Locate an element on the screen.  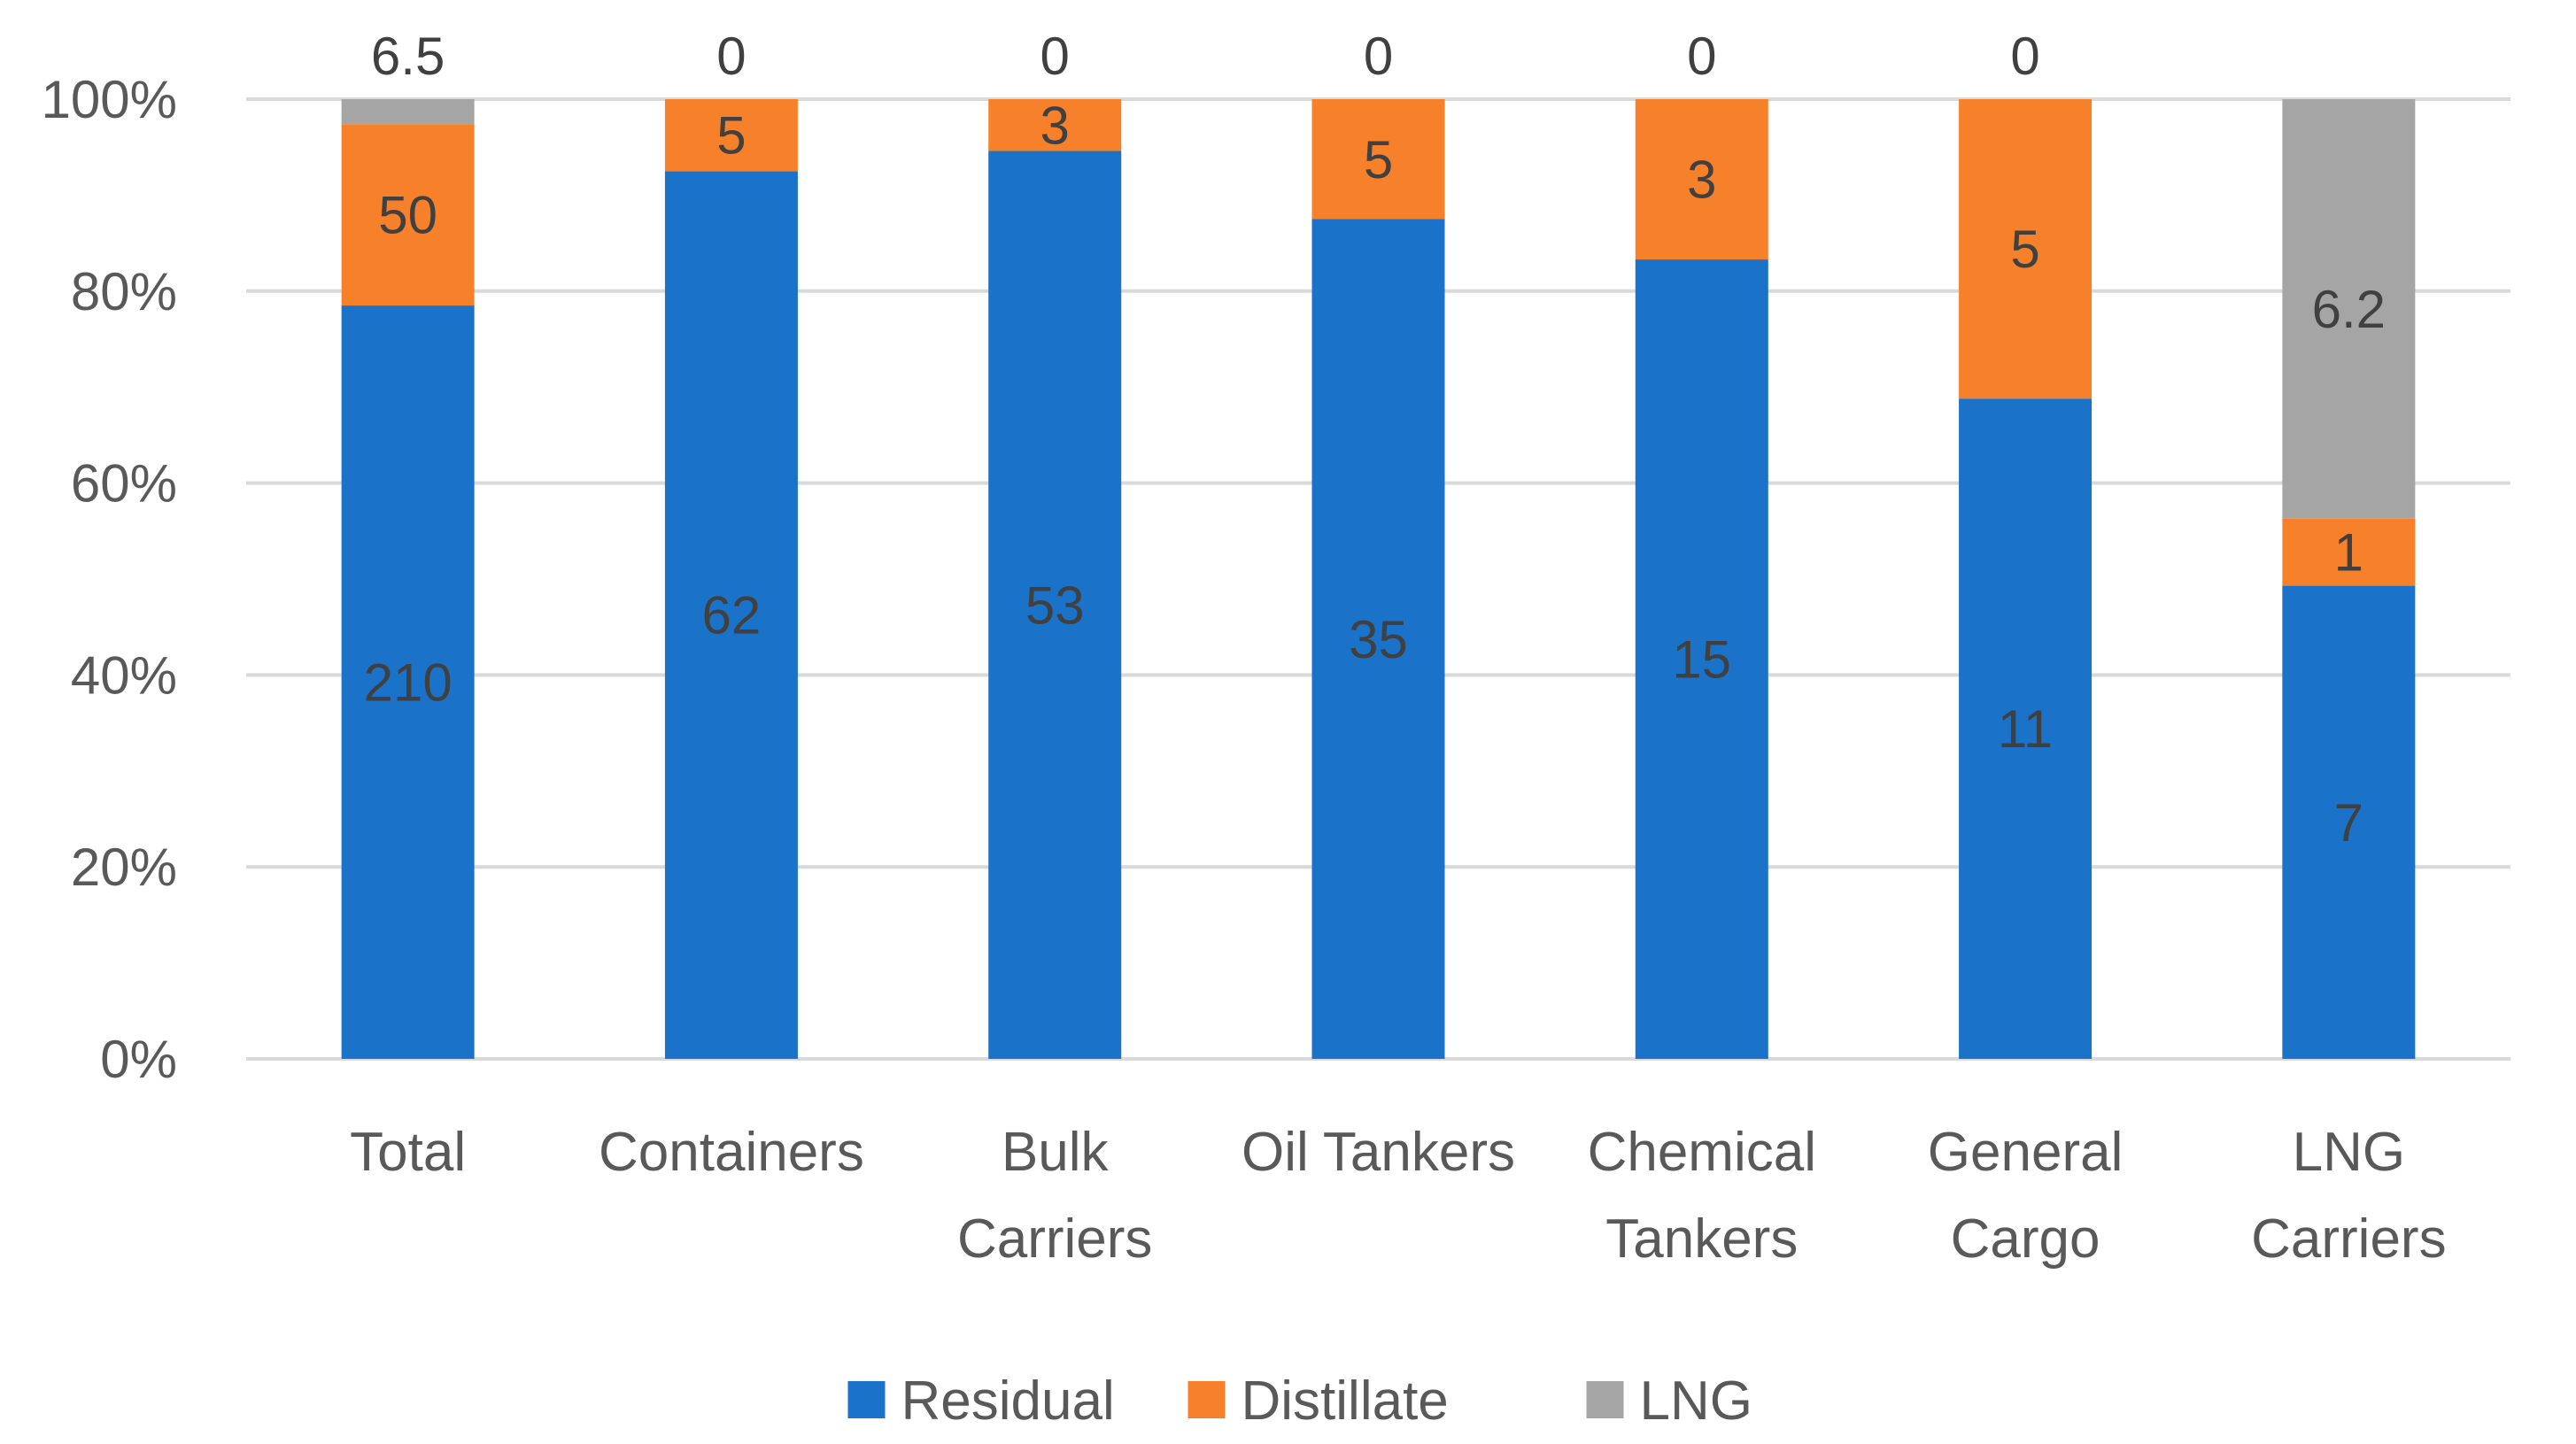
legend-label: Distillate is located at coordinates (1345, 1401).